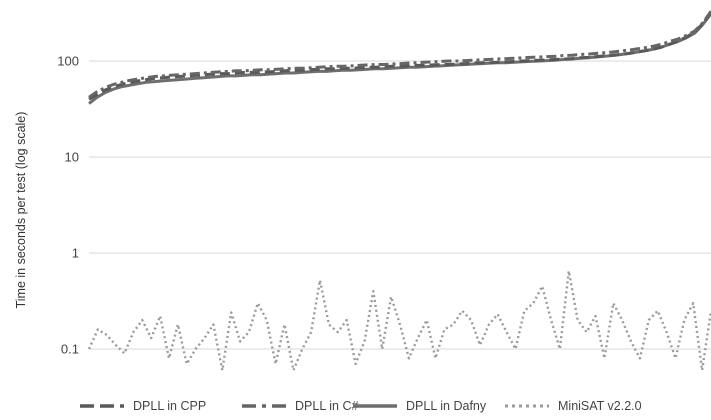 This screenshot has width=711, height=420. I want to click on y-tick-label: 1, so click(75, 253).